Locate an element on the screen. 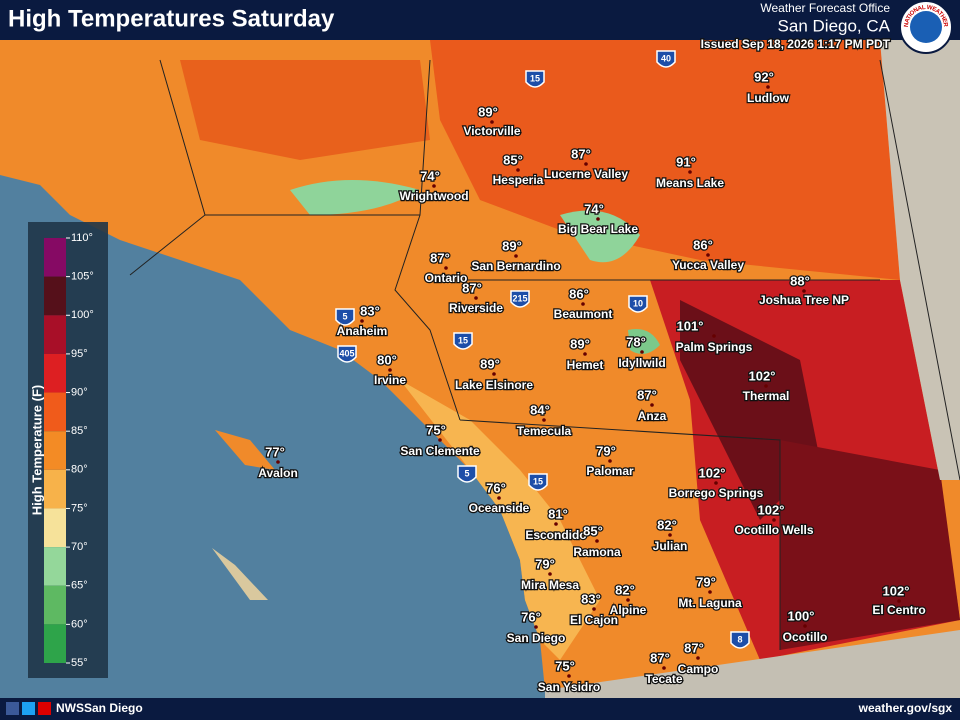 The height and width of the screenshot is (725, 960). interstate-number: 10 is located at coordinates (638, 303).